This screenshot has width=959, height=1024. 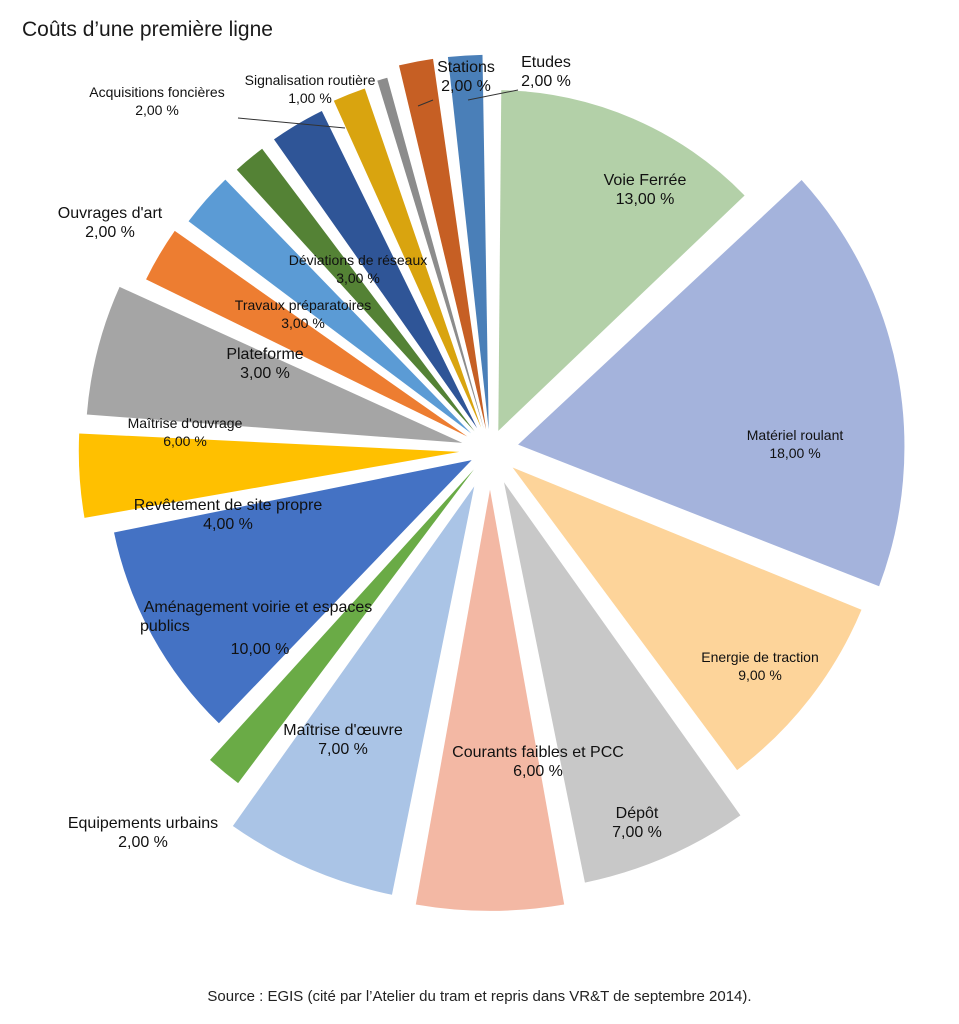 I want to click on label-value: 13,00 %, so click(x=645, y=199).